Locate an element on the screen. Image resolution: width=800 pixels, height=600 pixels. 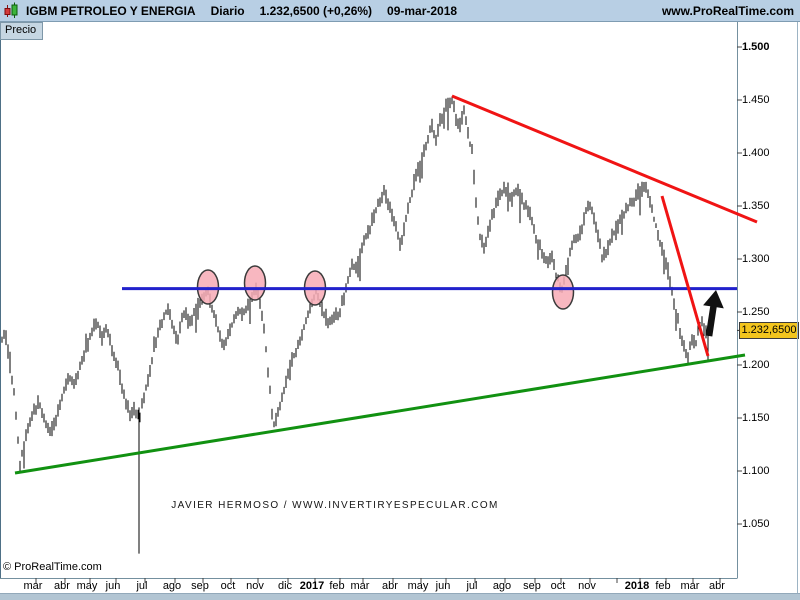
last-price-marker: 1.232,6500 is located at coordinates (769, 330).